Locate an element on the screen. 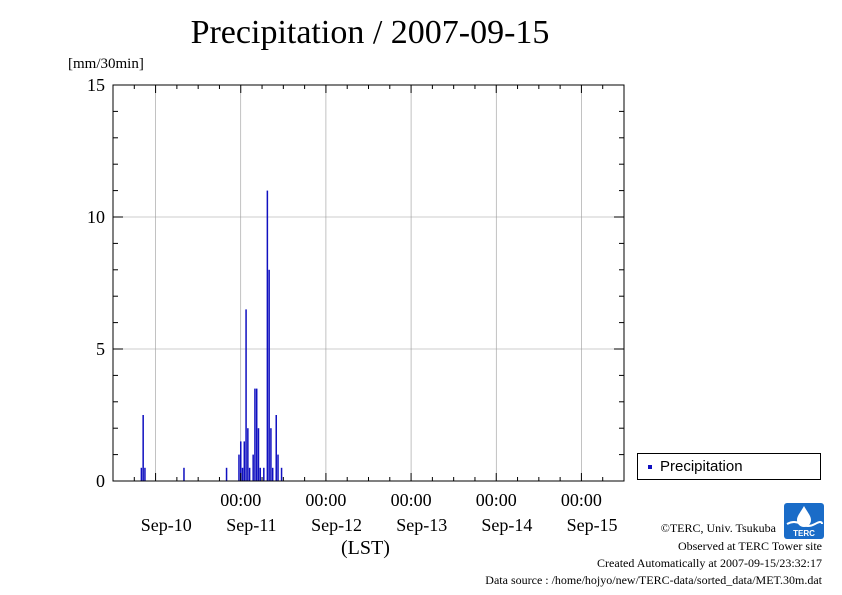 The height and width of the screenshot is (595, 842). legend-swatch is located at coordinates (650, 467).